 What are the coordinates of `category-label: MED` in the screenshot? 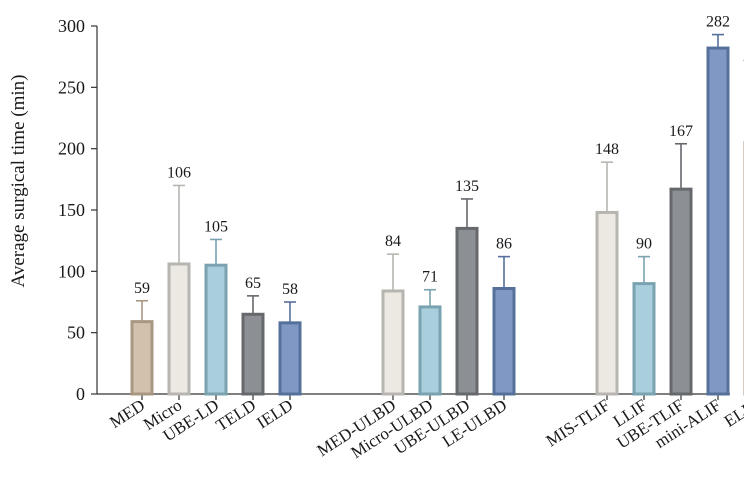 It's located at (127, 413).